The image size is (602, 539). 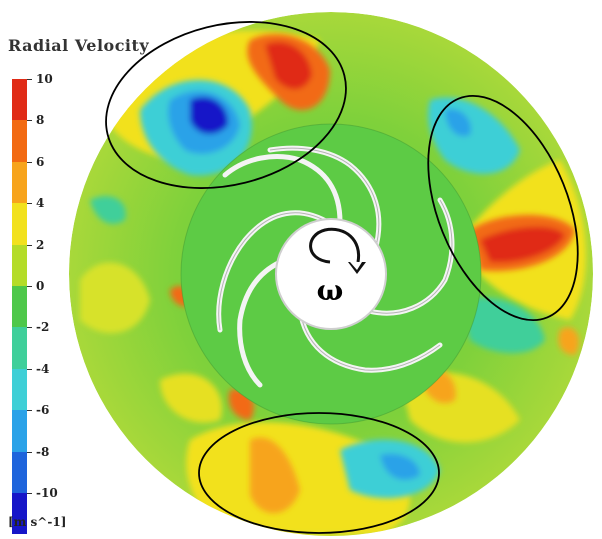 I want to click on colorbar-tick-label: -10, so click(x=47, y=493).